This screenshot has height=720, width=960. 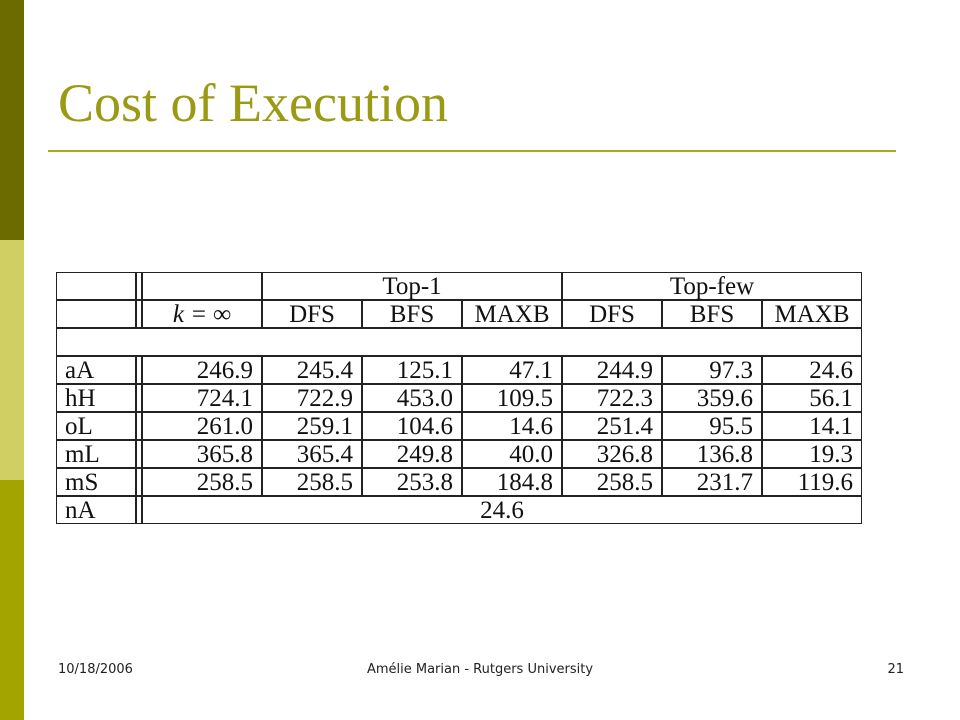 I want to click on table-cell: 244.9, so click(x=612, y=370).